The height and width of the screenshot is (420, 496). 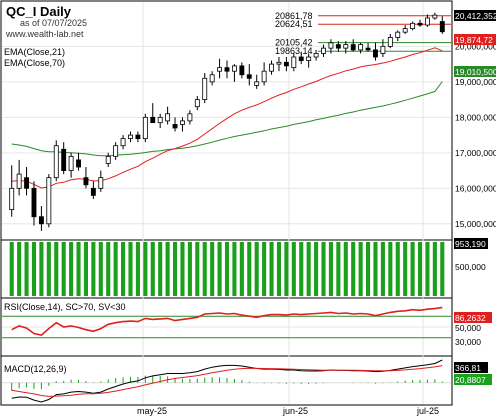 I want to click on rsi-tick-30: 30,000, so click(x=468, y=342).